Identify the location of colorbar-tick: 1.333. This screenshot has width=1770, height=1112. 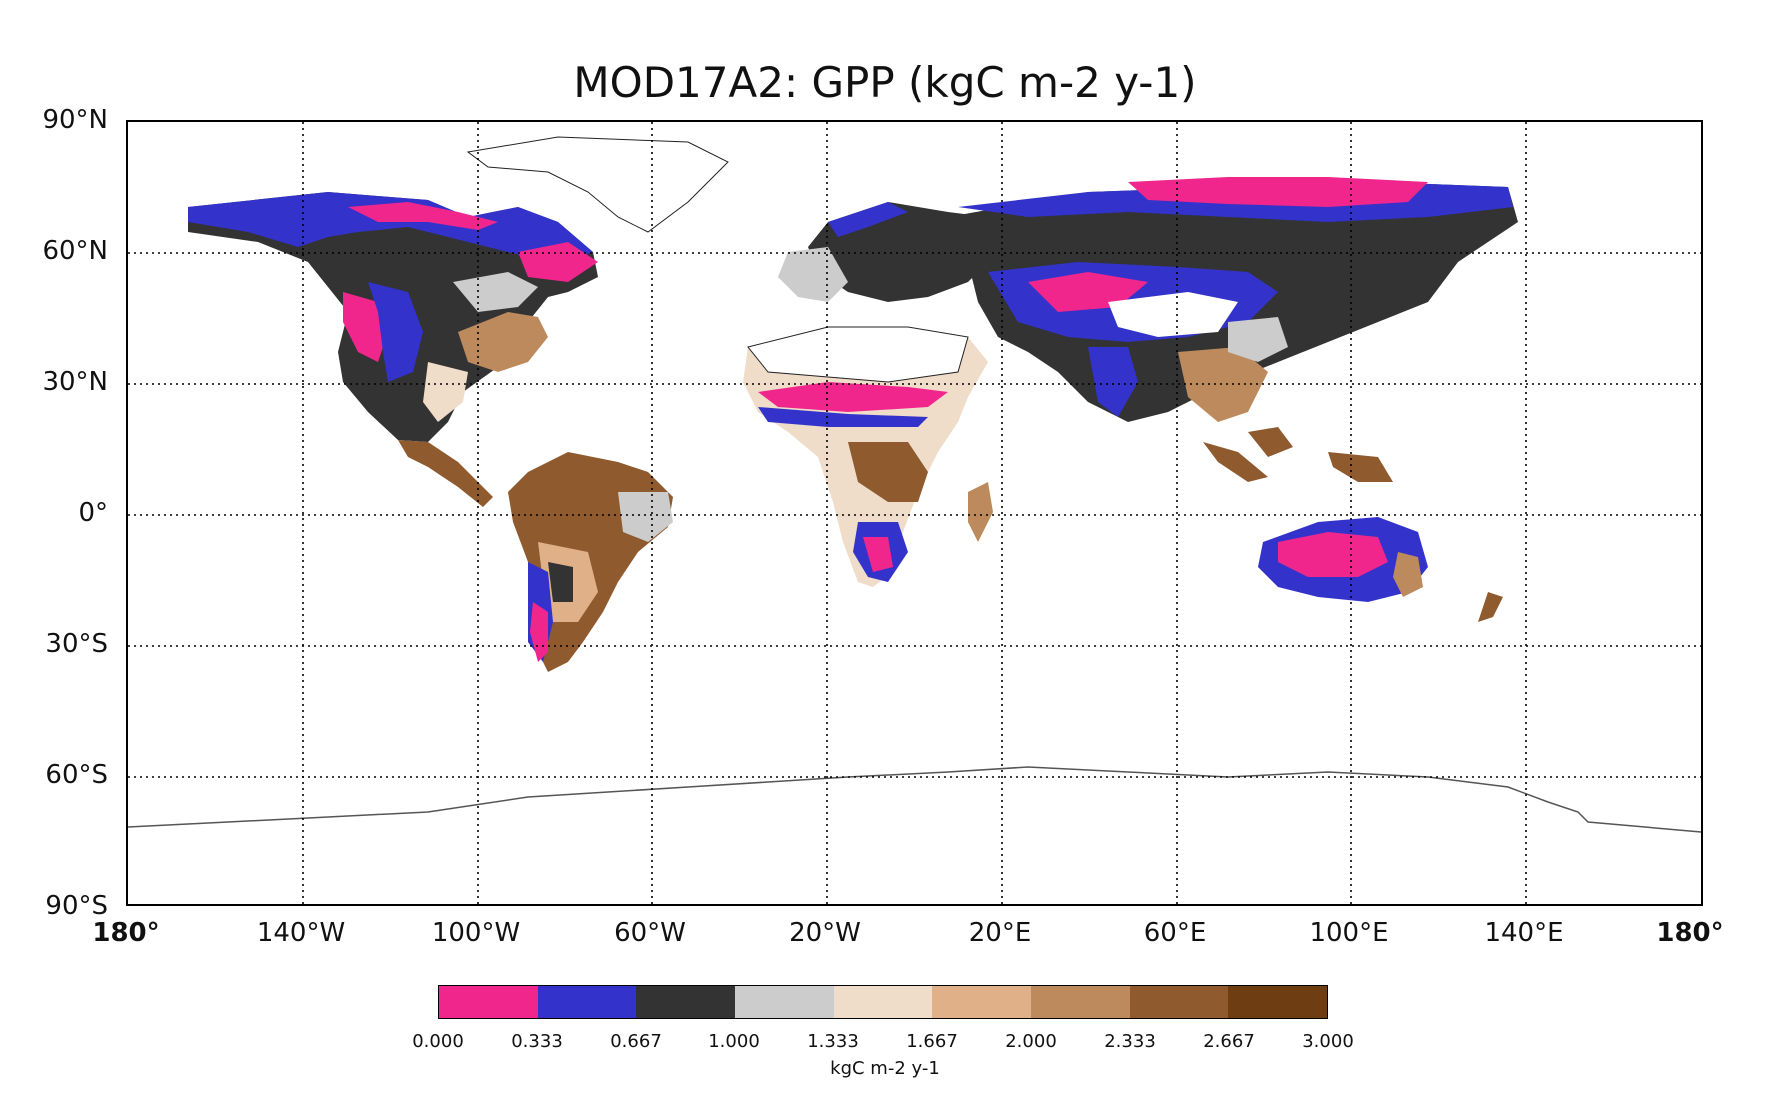
(833, 1041).